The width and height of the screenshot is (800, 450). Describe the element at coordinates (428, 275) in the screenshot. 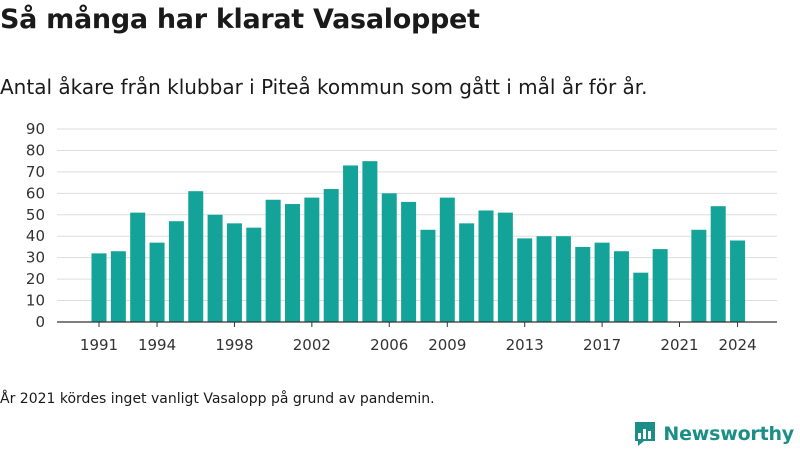

I see `bar-2008` at that location.